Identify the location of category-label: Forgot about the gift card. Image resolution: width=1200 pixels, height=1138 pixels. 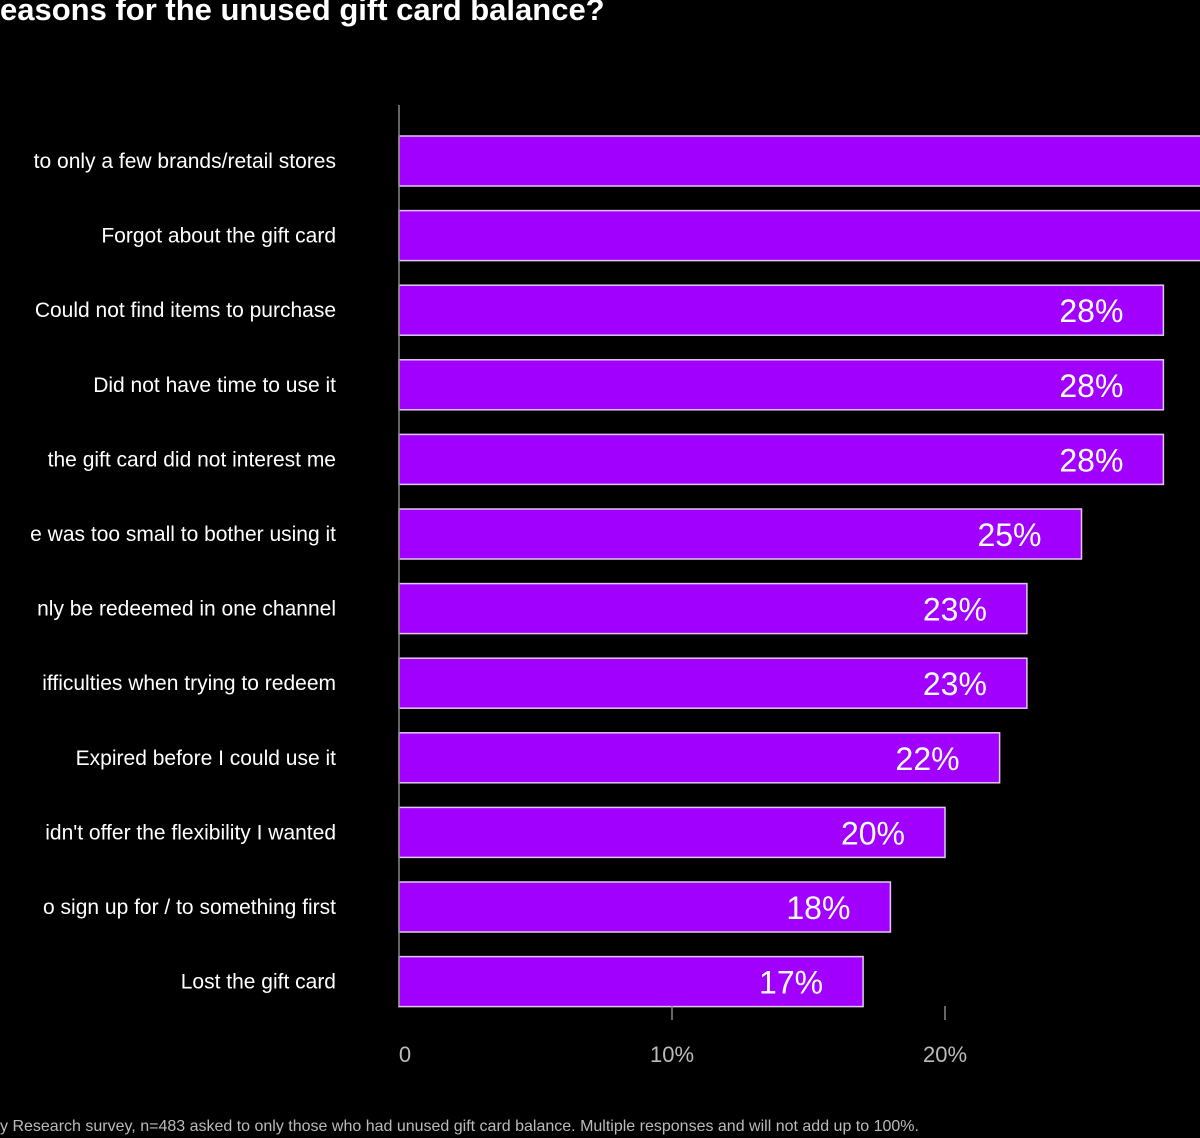
(218, 236).